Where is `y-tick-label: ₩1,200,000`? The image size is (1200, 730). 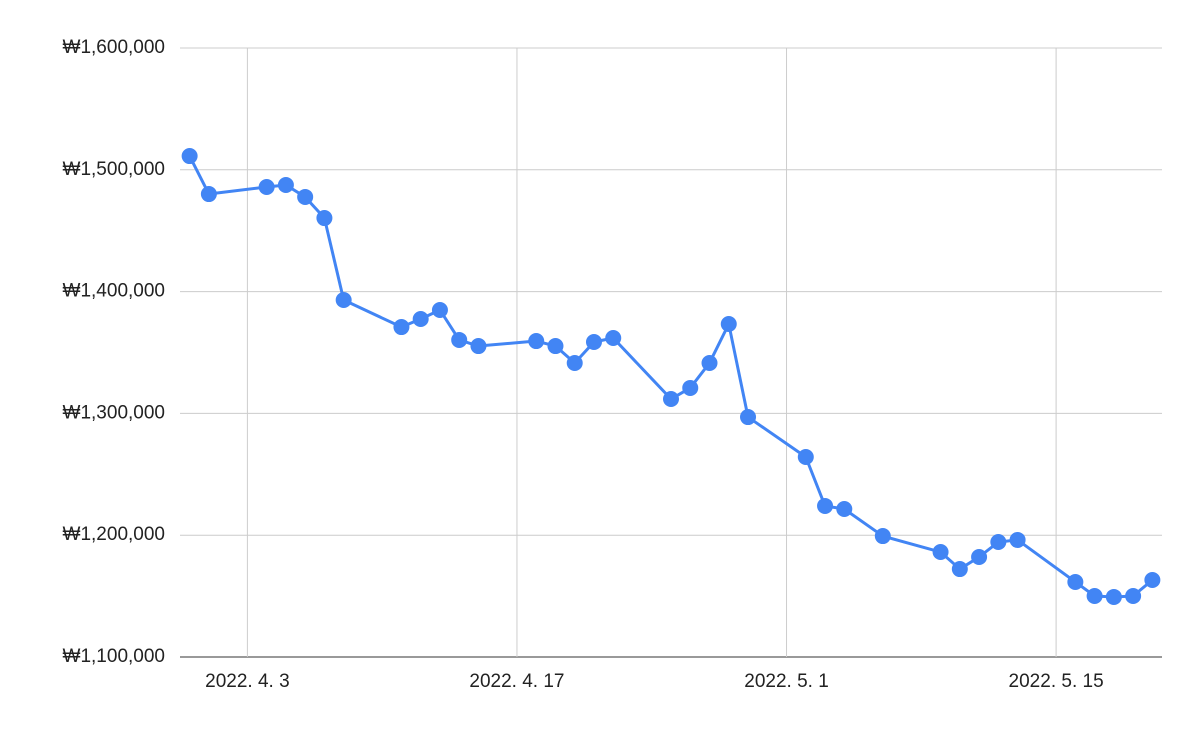
y-tick-label: ₩1,200,000 is located at coordinates (114, 534).